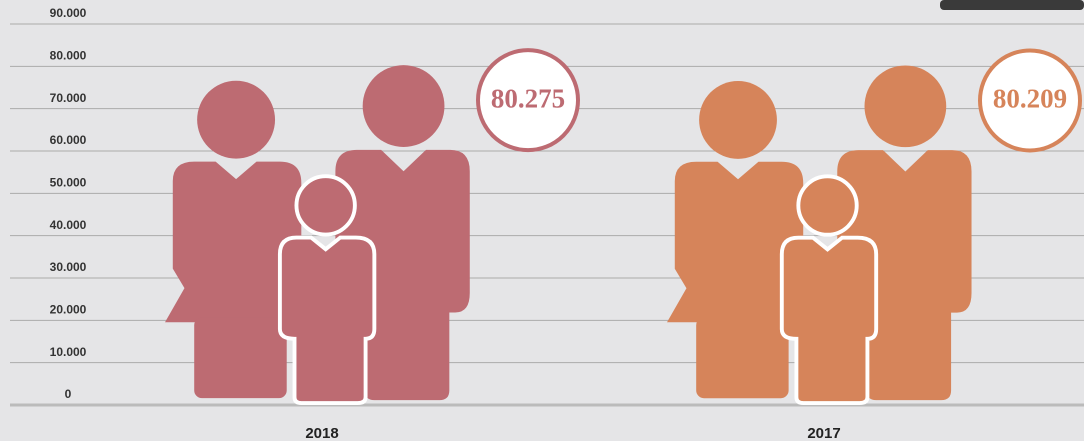  I want to click on y-tick-label: 10.000, so click(68, 352).